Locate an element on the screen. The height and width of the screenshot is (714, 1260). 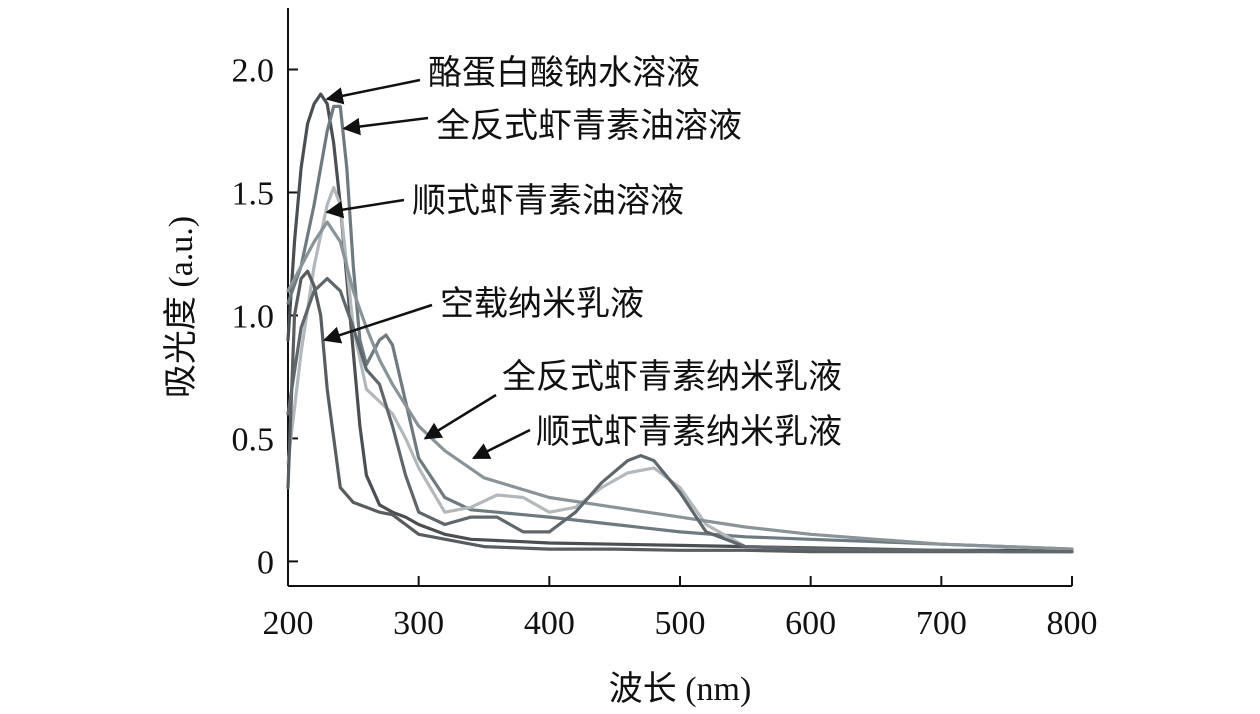
y-tick-label: 1.5 is located at coordinates (253, 193).